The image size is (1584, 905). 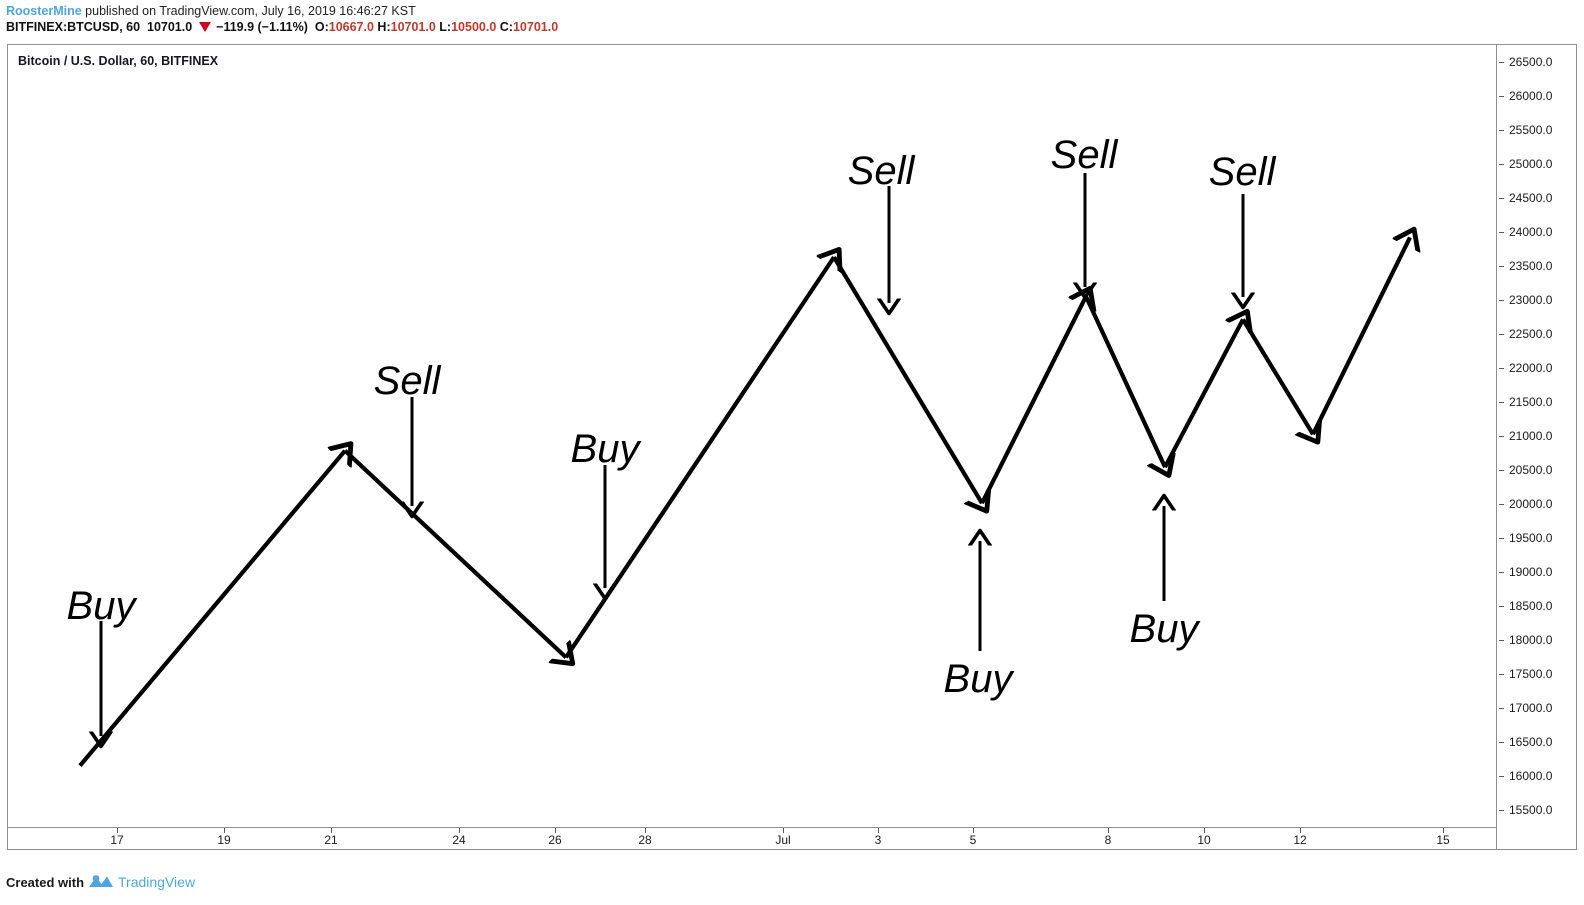 What do you see at coordinates (1531, 232) in the screenshot?
I see `price-axis-label: 24000.0` at bounding box center [1531, 232].